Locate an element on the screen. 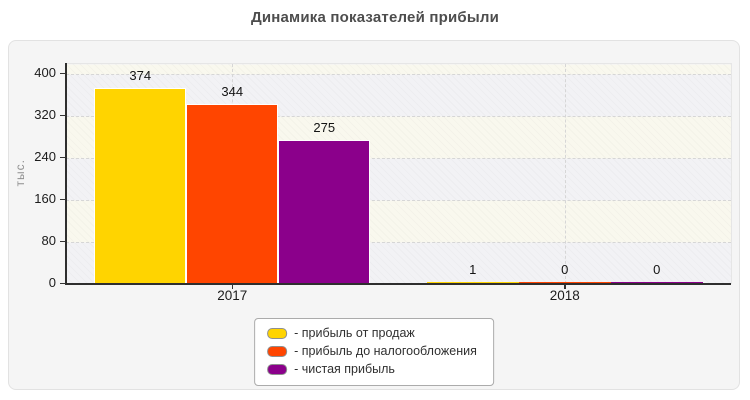 Image resolution: width=750 pixels, height=400 pixels. y-axis-line is located at coordinates (66, 173).